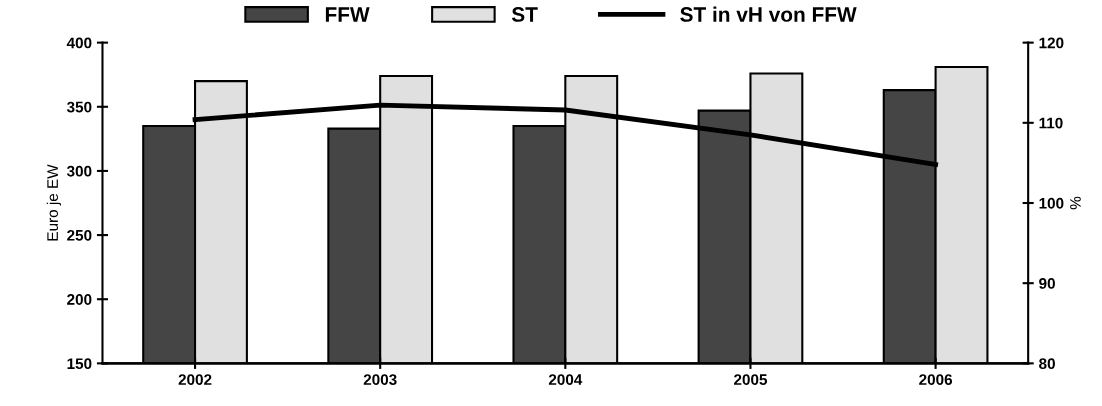 The height and width of the screenshot is (406, 1102). I want to click on y2-tick-label: 90, so click(1047, 283).